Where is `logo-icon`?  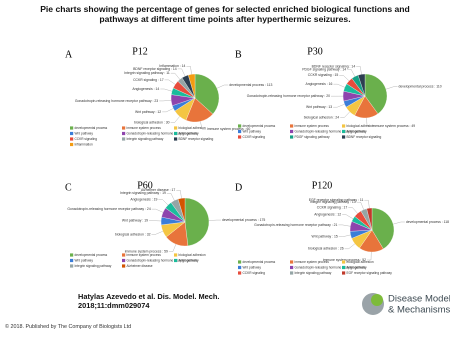
logo-icon is located at coordinates (377, 300).